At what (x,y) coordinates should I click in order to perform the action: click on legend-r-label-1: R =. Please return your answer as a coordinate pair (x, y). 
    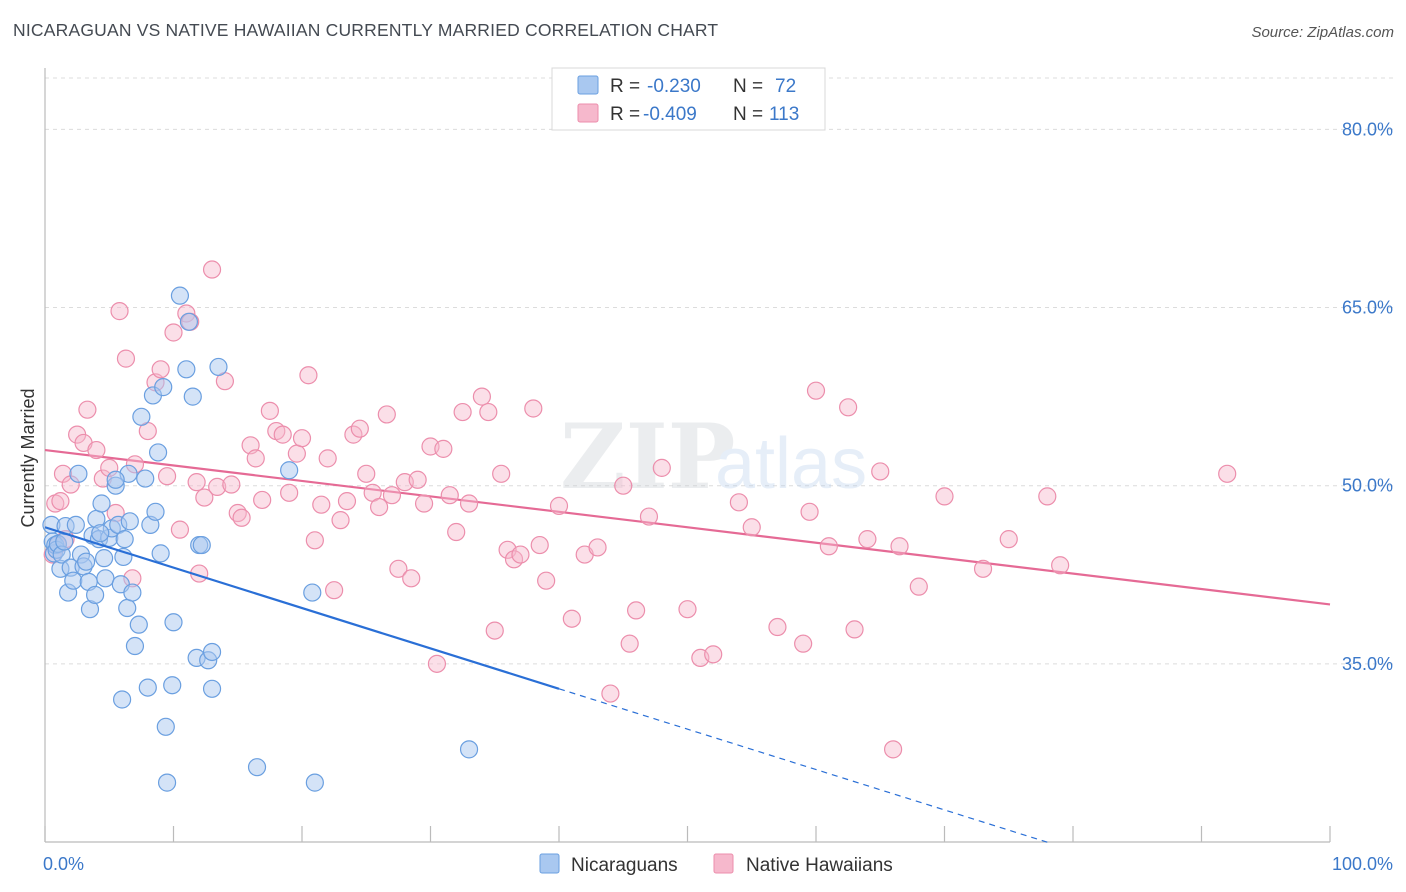
    Looking at the image, I should click on (625, 86).